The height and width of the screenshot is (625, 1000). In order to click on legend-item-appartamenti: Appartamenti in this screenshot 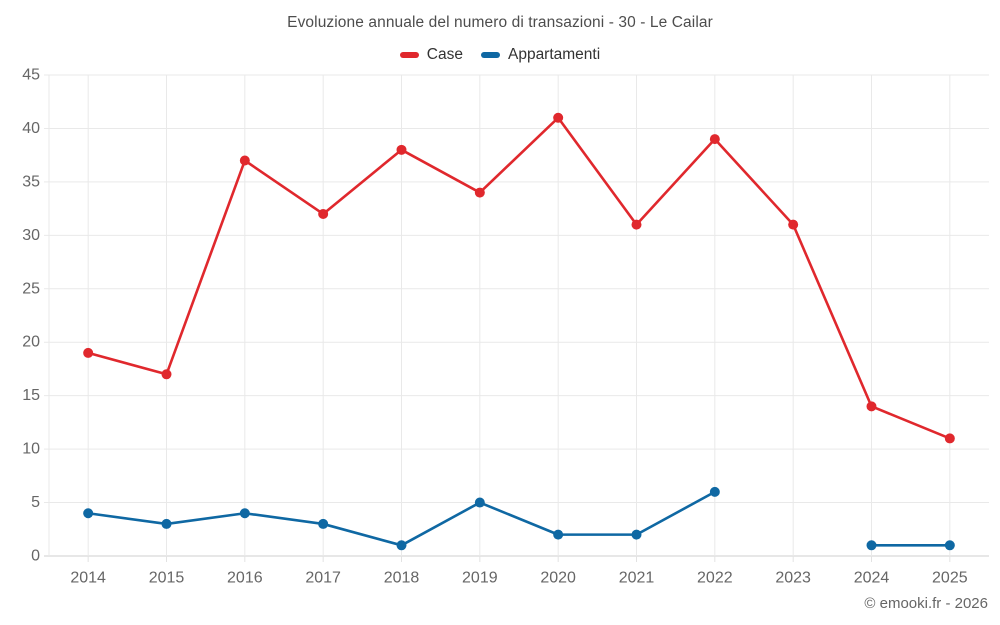, I will do `click(540, 55)`.